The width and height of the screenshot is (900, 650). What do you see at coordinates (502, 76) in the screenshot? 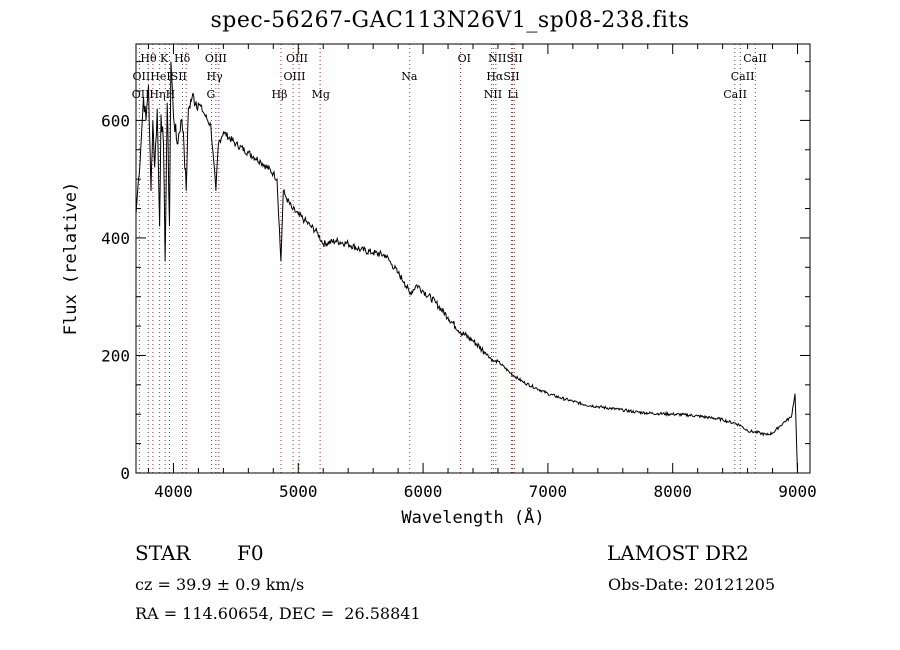
I see `line-label: HαSII` at bounding box center [502, 76].